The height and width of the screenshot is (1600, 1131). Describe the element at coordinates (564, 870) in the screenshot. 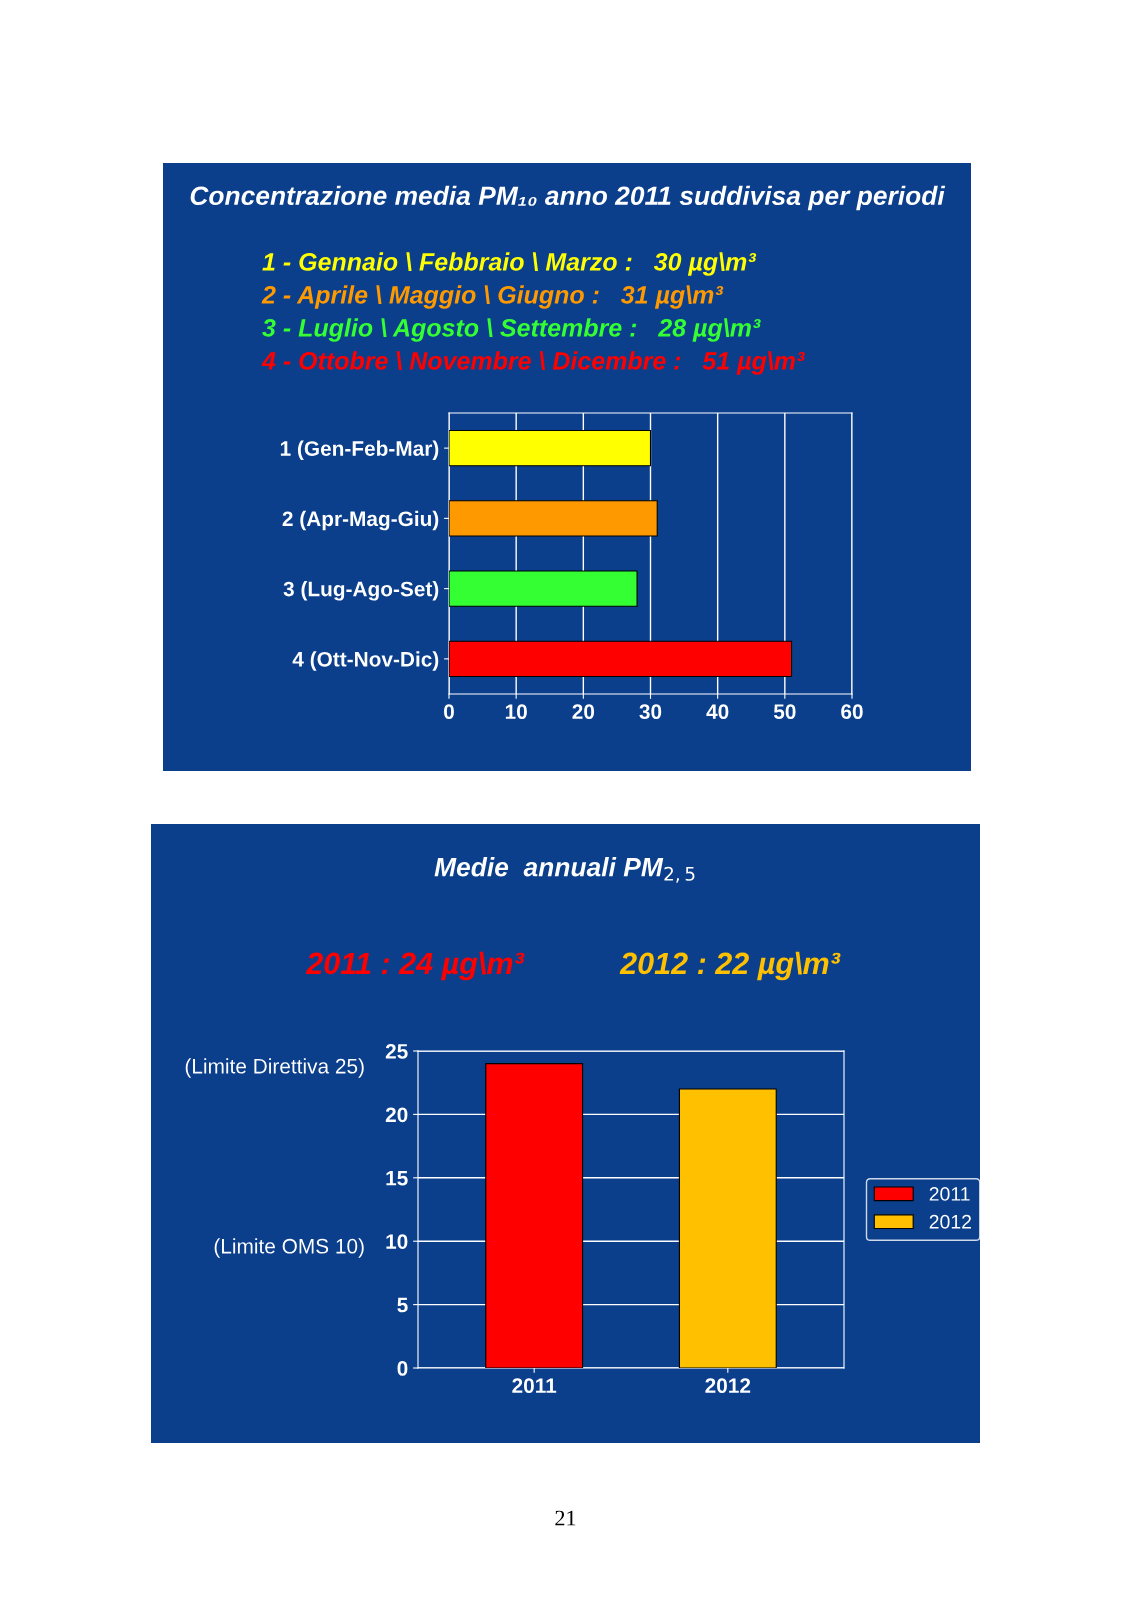

I see `chart-title: Medie annuali PM$_{2,5}$` at that location.